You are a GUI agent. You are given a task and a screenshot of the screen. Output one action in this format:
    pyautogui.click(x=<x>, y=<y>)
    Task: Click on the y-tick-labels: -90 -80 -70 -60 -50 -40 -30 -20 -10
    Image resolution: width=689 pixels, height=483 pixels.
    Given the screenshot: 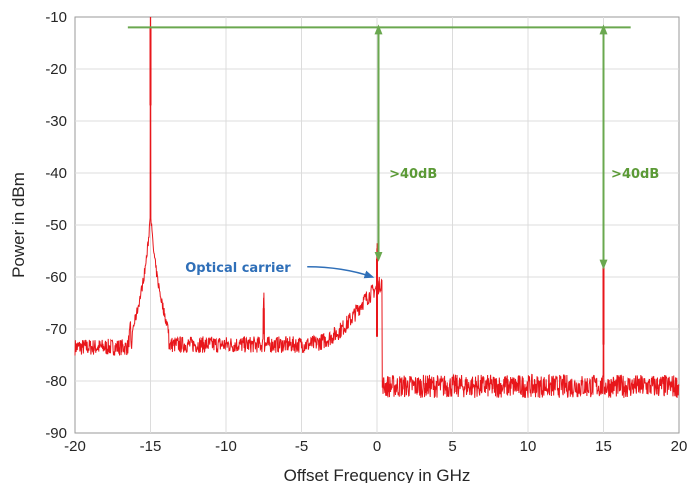 What is the action you would take?
    pyautogui.click(x=56, y=225)
    